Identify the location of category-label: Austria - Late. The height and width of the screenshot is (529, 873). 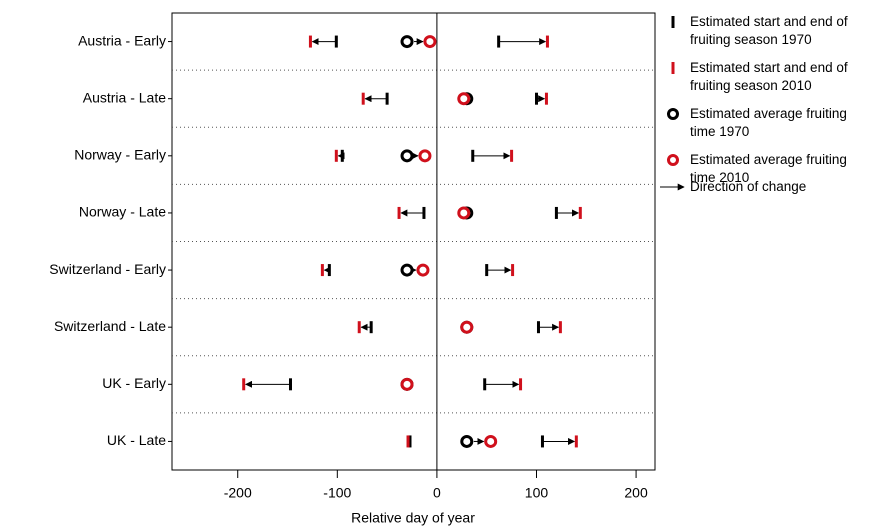
(124, 97).